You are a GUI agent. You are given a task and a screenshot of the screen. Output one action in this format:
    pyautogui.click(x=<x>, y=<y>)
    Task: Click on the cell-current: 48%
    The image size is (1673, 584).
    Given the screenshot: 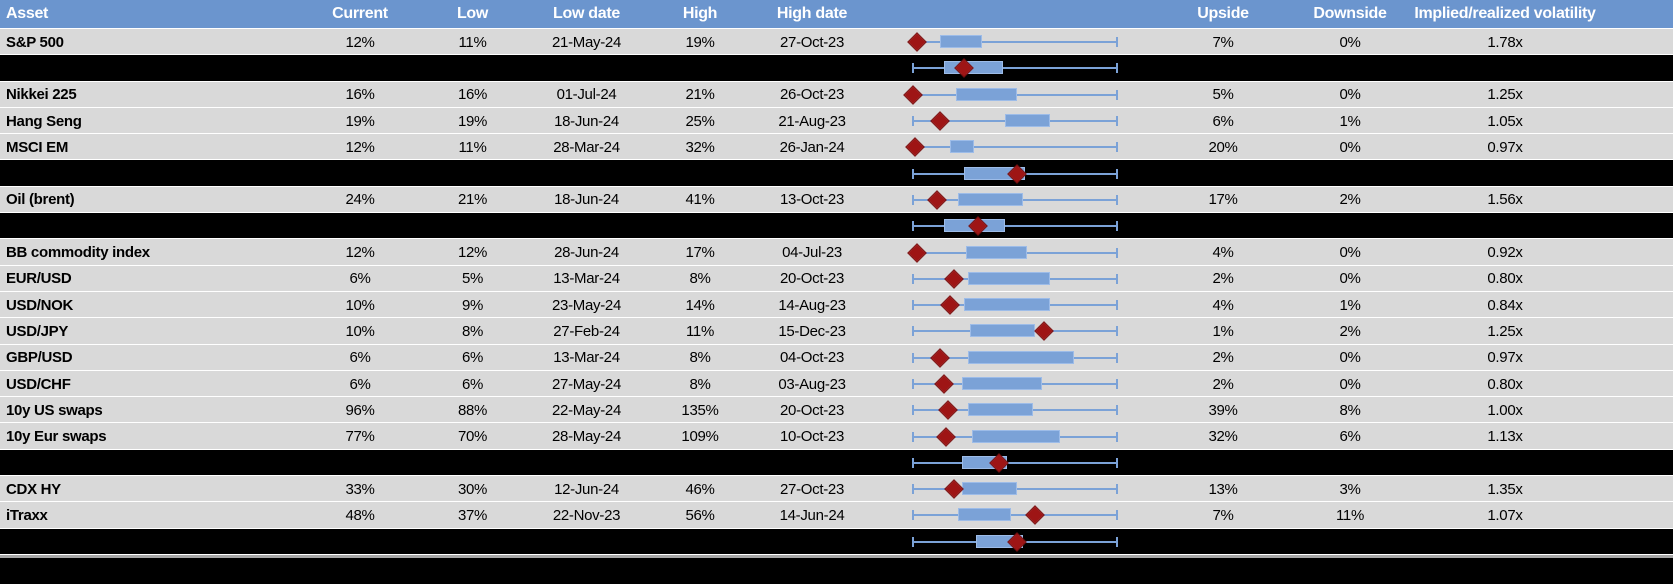 What is the action you would take?
    pyautogui.click(x=360, y=515)
    